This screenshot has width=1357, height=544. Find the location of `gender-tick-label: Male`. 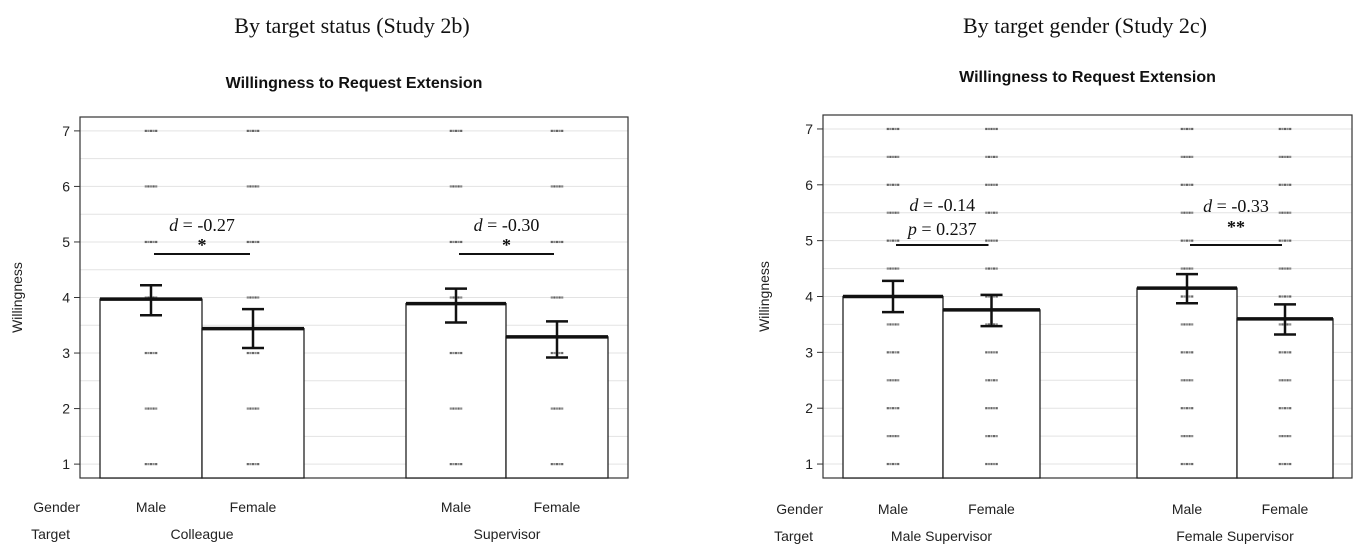

gender-tick-label: Male is located at coordinates (456, 507).